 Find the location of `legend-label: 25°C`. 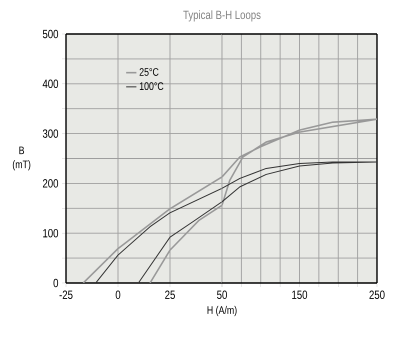

legend-label: 25°C is located at coordinates (149, 72).